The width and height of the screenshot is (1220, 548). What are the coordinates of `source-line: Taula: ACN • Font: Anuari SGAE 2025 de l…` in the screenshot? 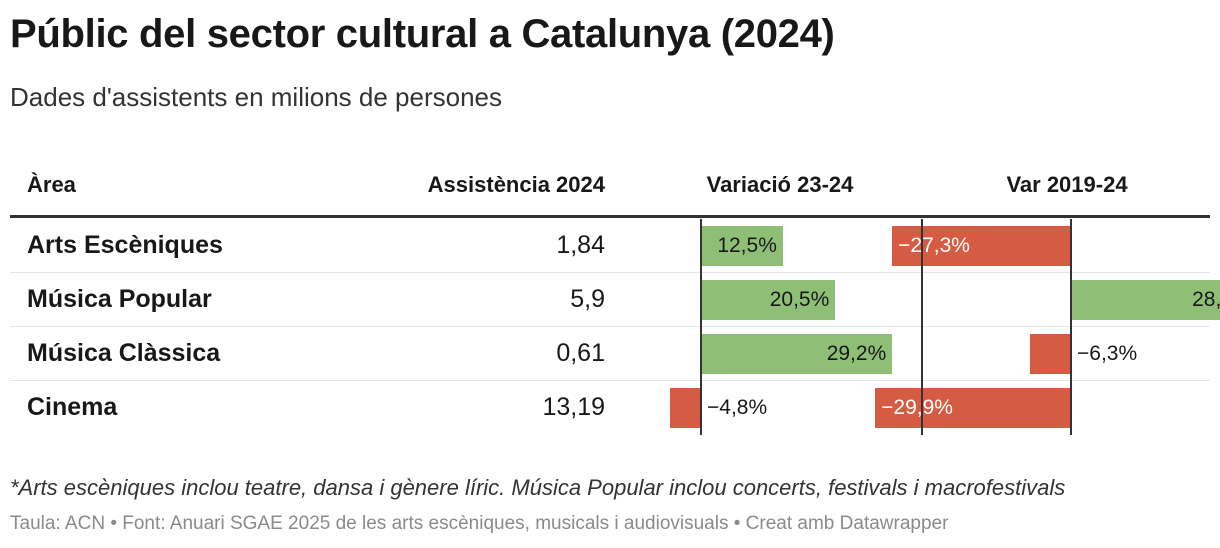 It's located at (479, 523).